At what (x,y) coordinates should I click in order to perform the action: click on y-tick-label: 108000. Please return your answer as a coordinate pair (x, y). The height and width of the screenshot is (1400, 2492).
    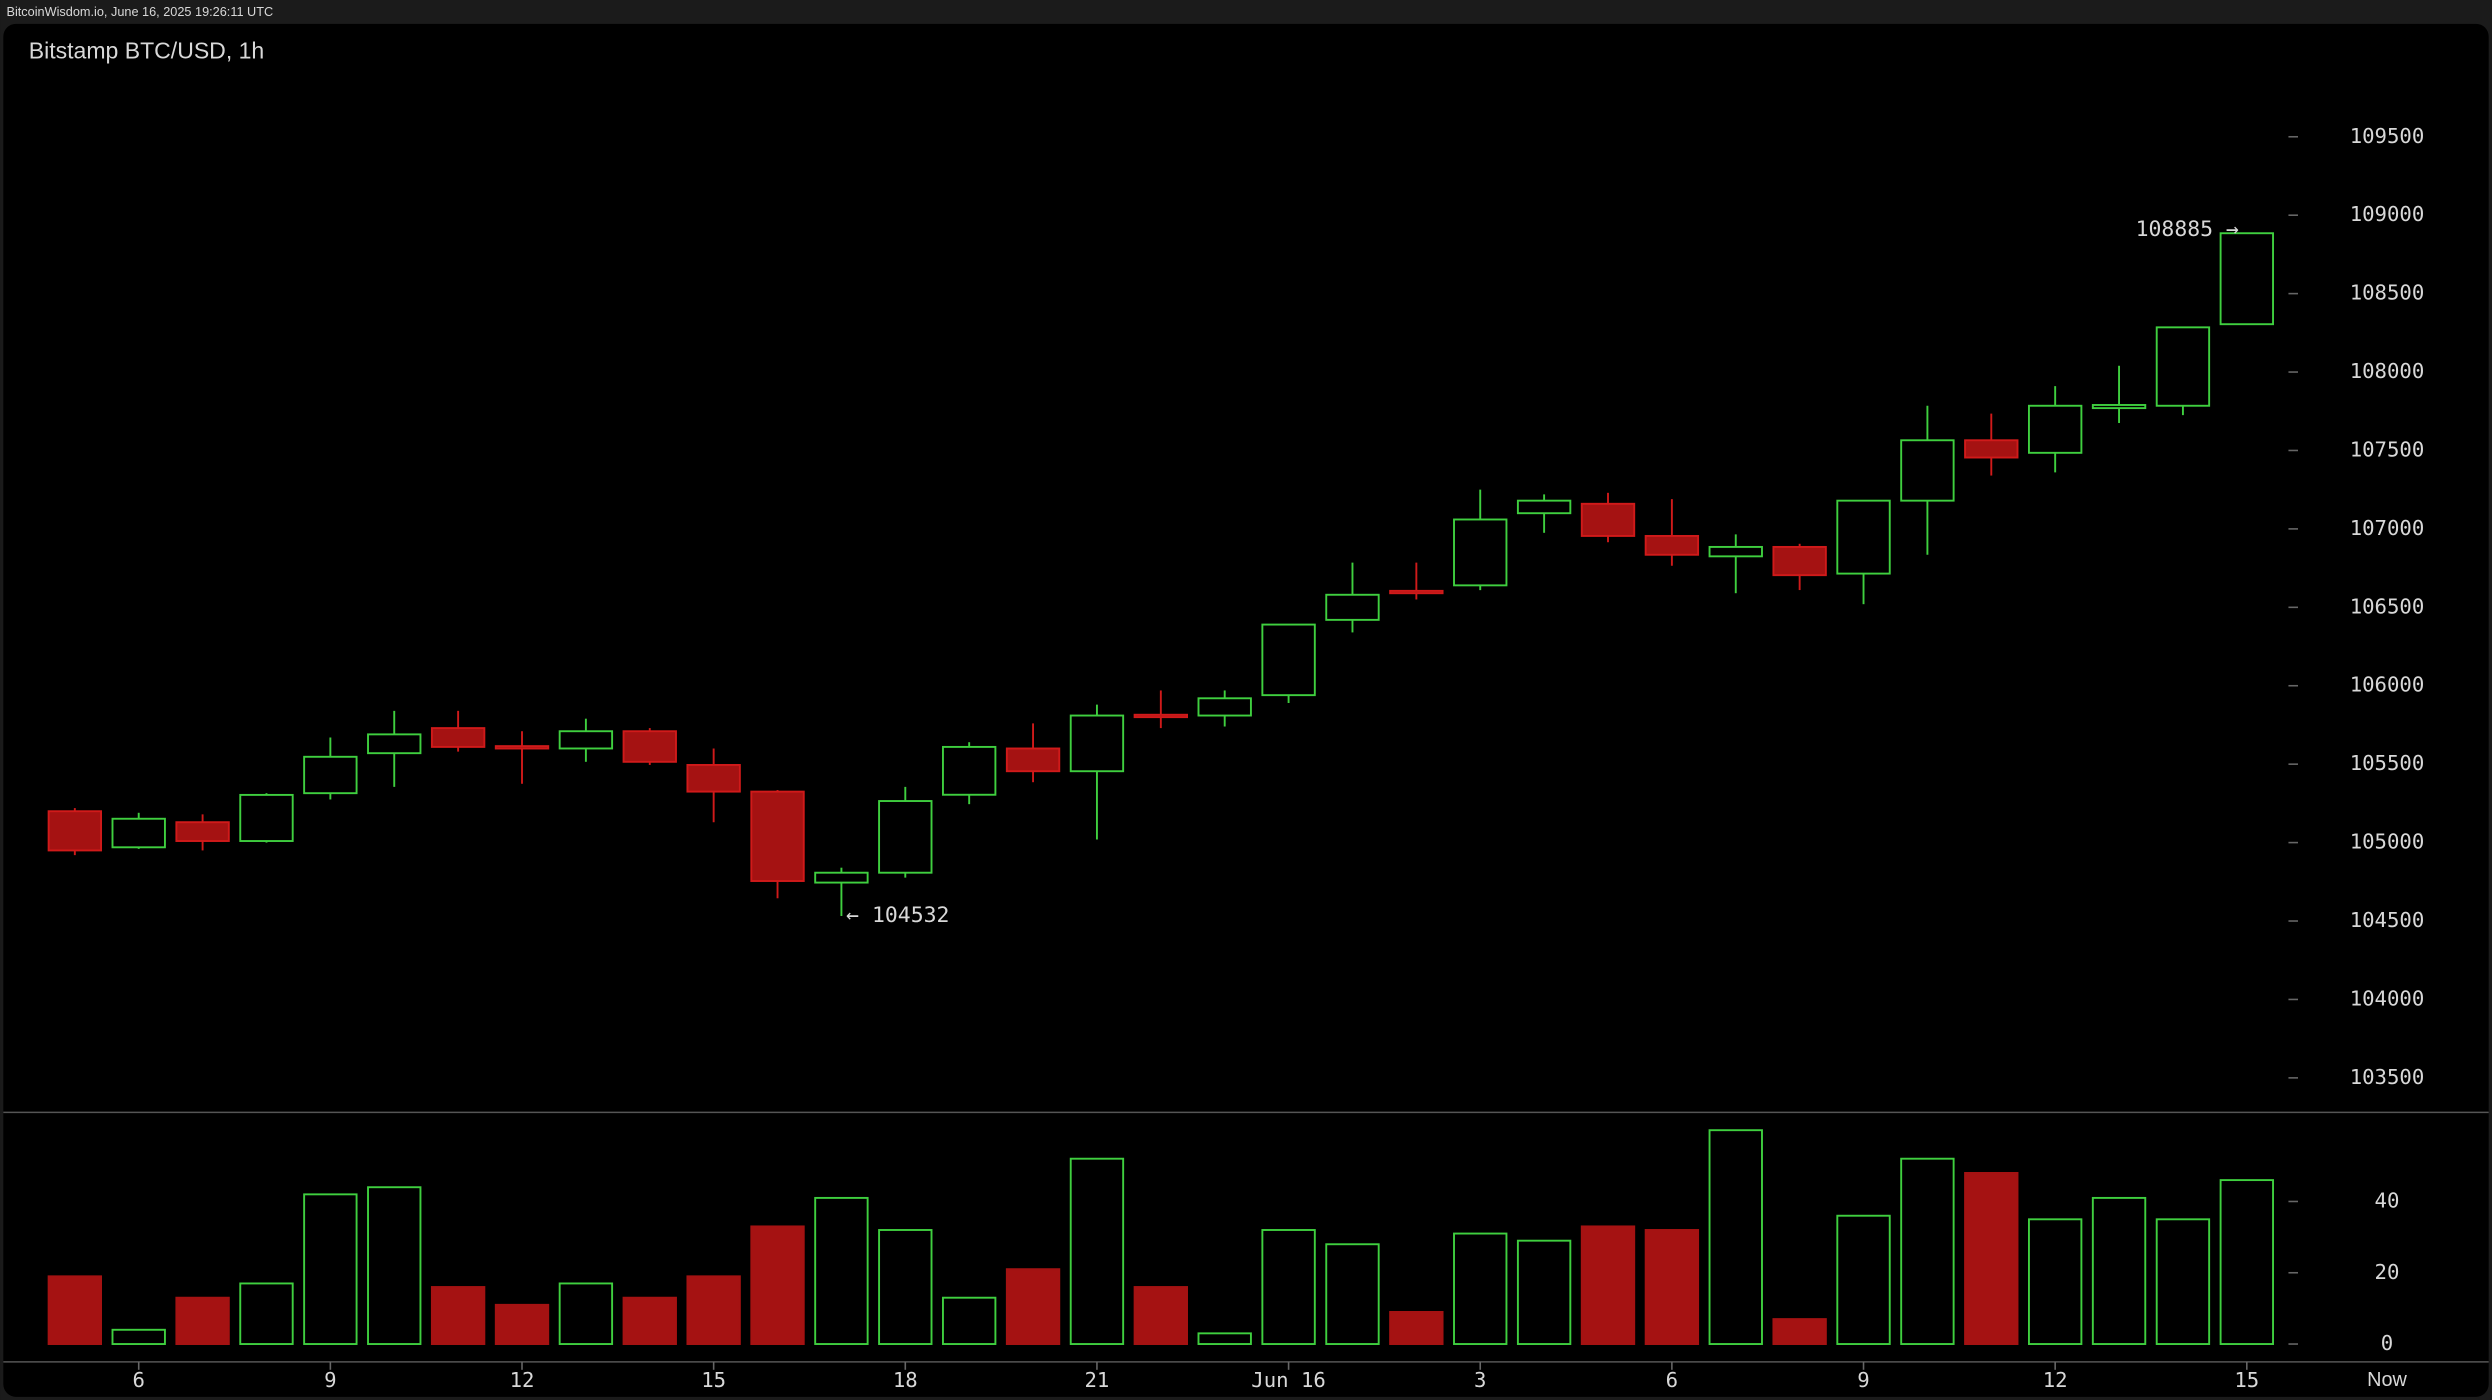
    Looking at the image, I should click on (2387, 371).